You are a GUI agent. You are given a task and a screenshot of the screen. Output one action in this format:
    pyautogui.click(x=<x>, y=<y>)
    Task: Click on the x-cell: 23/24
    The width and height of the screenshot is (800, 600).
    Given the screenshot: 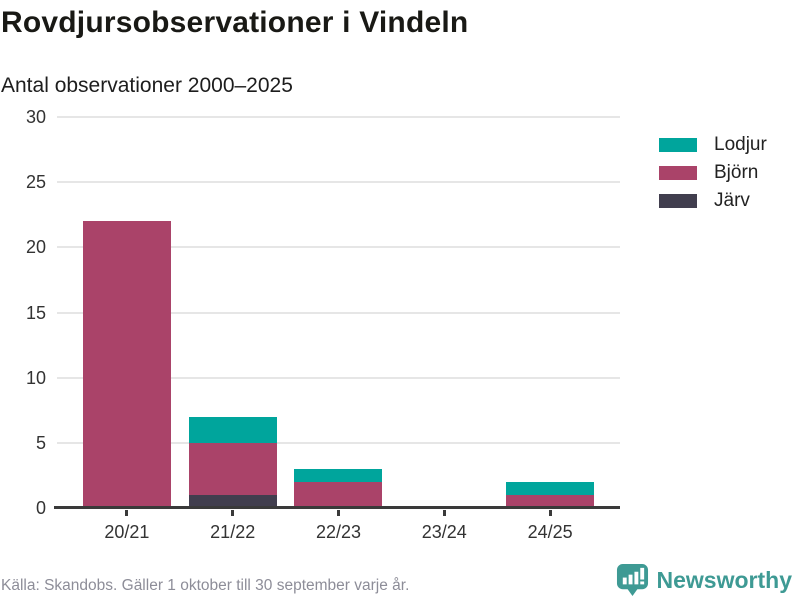 What is the action you would take?
    pyautogui.click(x=444, y=526)
    